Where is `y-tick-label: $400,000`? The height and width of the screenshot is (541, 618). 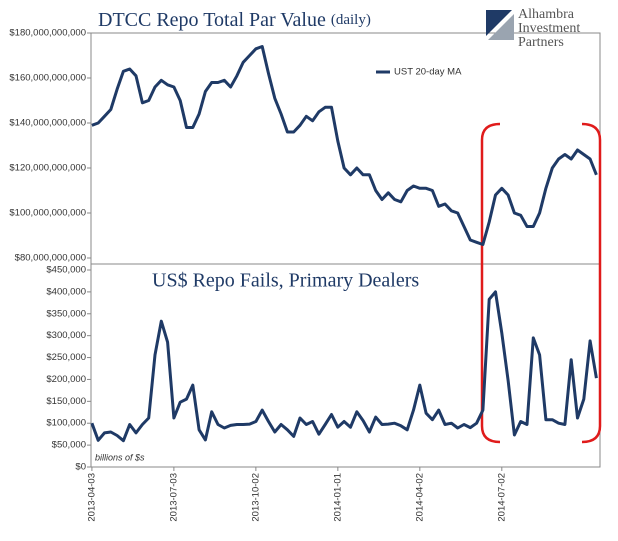
y-tick-label: $400,000 is located at coordinates (66, 291).